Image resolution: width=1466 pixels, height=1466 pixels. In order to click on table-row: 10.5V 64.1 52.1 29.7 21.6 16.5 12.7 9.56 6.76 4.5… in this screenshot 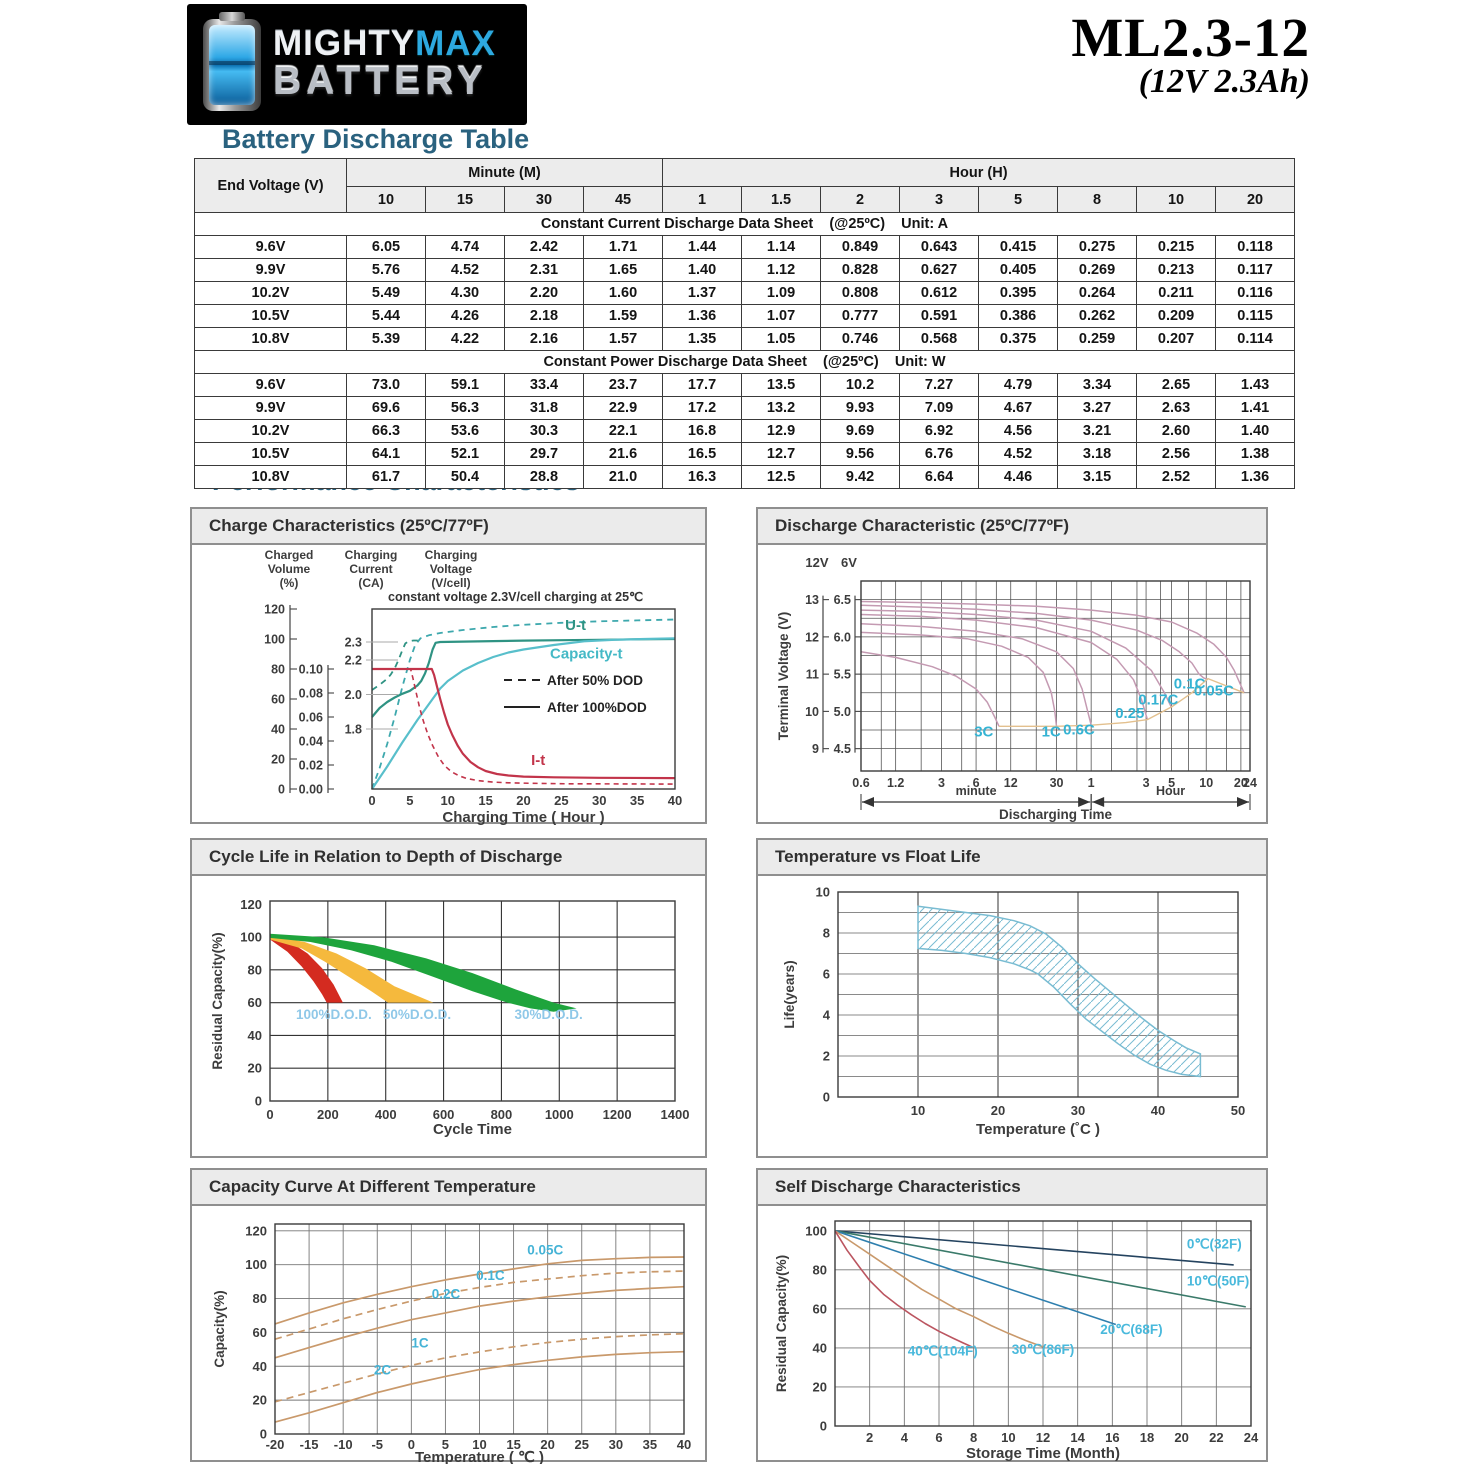, I will do `click(745, 454)`.